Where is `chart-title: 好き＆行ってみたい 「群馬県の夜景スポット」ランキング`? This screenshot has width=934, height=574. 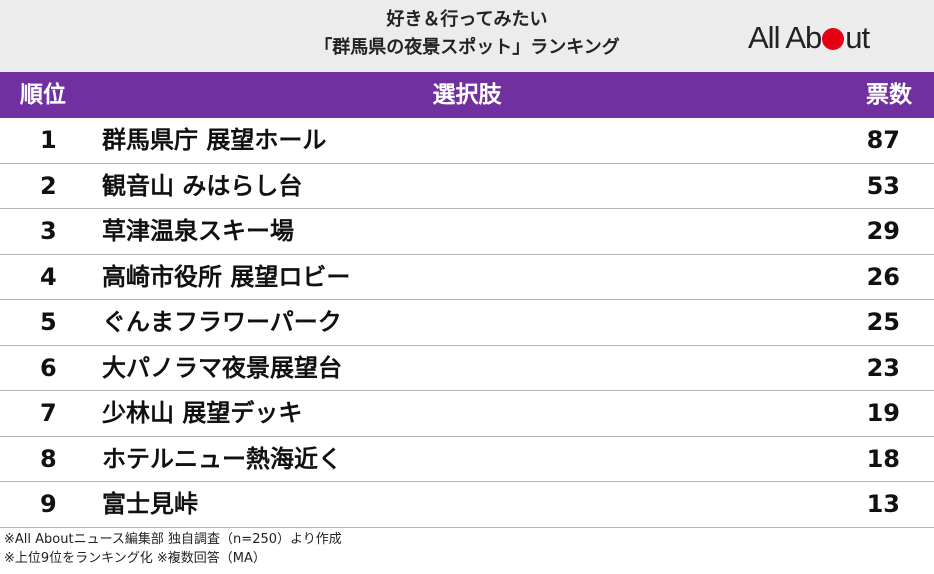
chart-title: 好き＆行ってみたい 「群馬県の夜景スポット」ランキング is located at coordinates (467, 34).